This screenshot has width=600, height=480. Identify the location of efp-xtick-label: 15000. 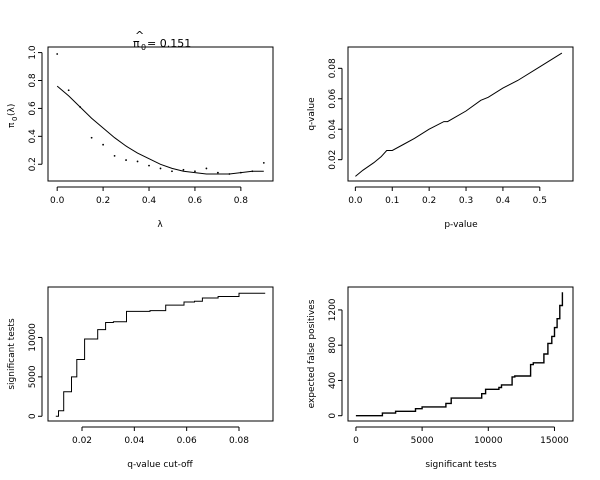
(554, 441).